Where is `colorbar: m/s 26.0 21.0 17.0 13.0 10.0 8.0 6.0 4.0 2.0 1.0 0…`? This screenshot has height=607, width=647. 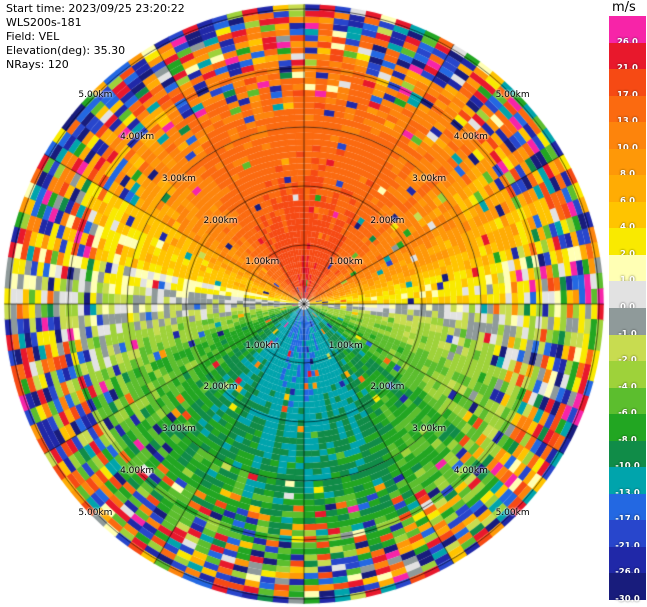
colorbar: m/s 26.0 21.0 17.0 13.0 10.0 8.0 6.0 4.0 2.0 1.0 0… is located at coordinates (628, 303).